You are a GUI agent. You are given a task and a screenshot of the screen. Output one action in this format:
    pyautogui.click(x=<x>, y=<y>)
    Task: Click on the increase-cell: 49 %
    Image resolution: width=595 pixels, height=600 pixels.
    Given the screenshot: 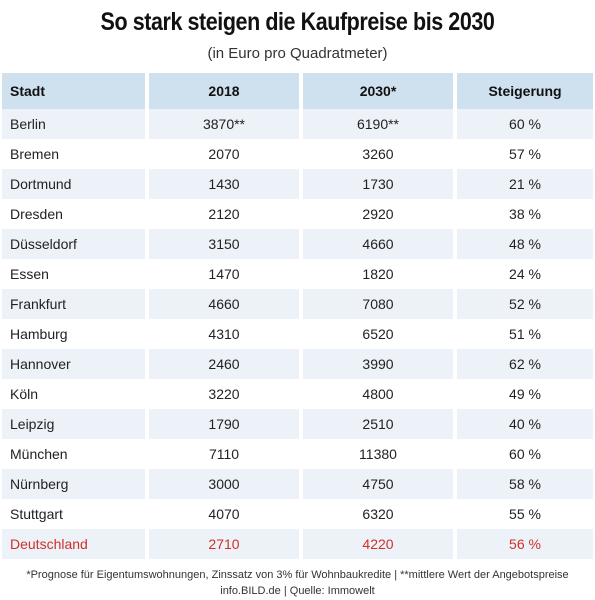 What is the action you would take?
    pyautogui.click(x=525, y=394)
    